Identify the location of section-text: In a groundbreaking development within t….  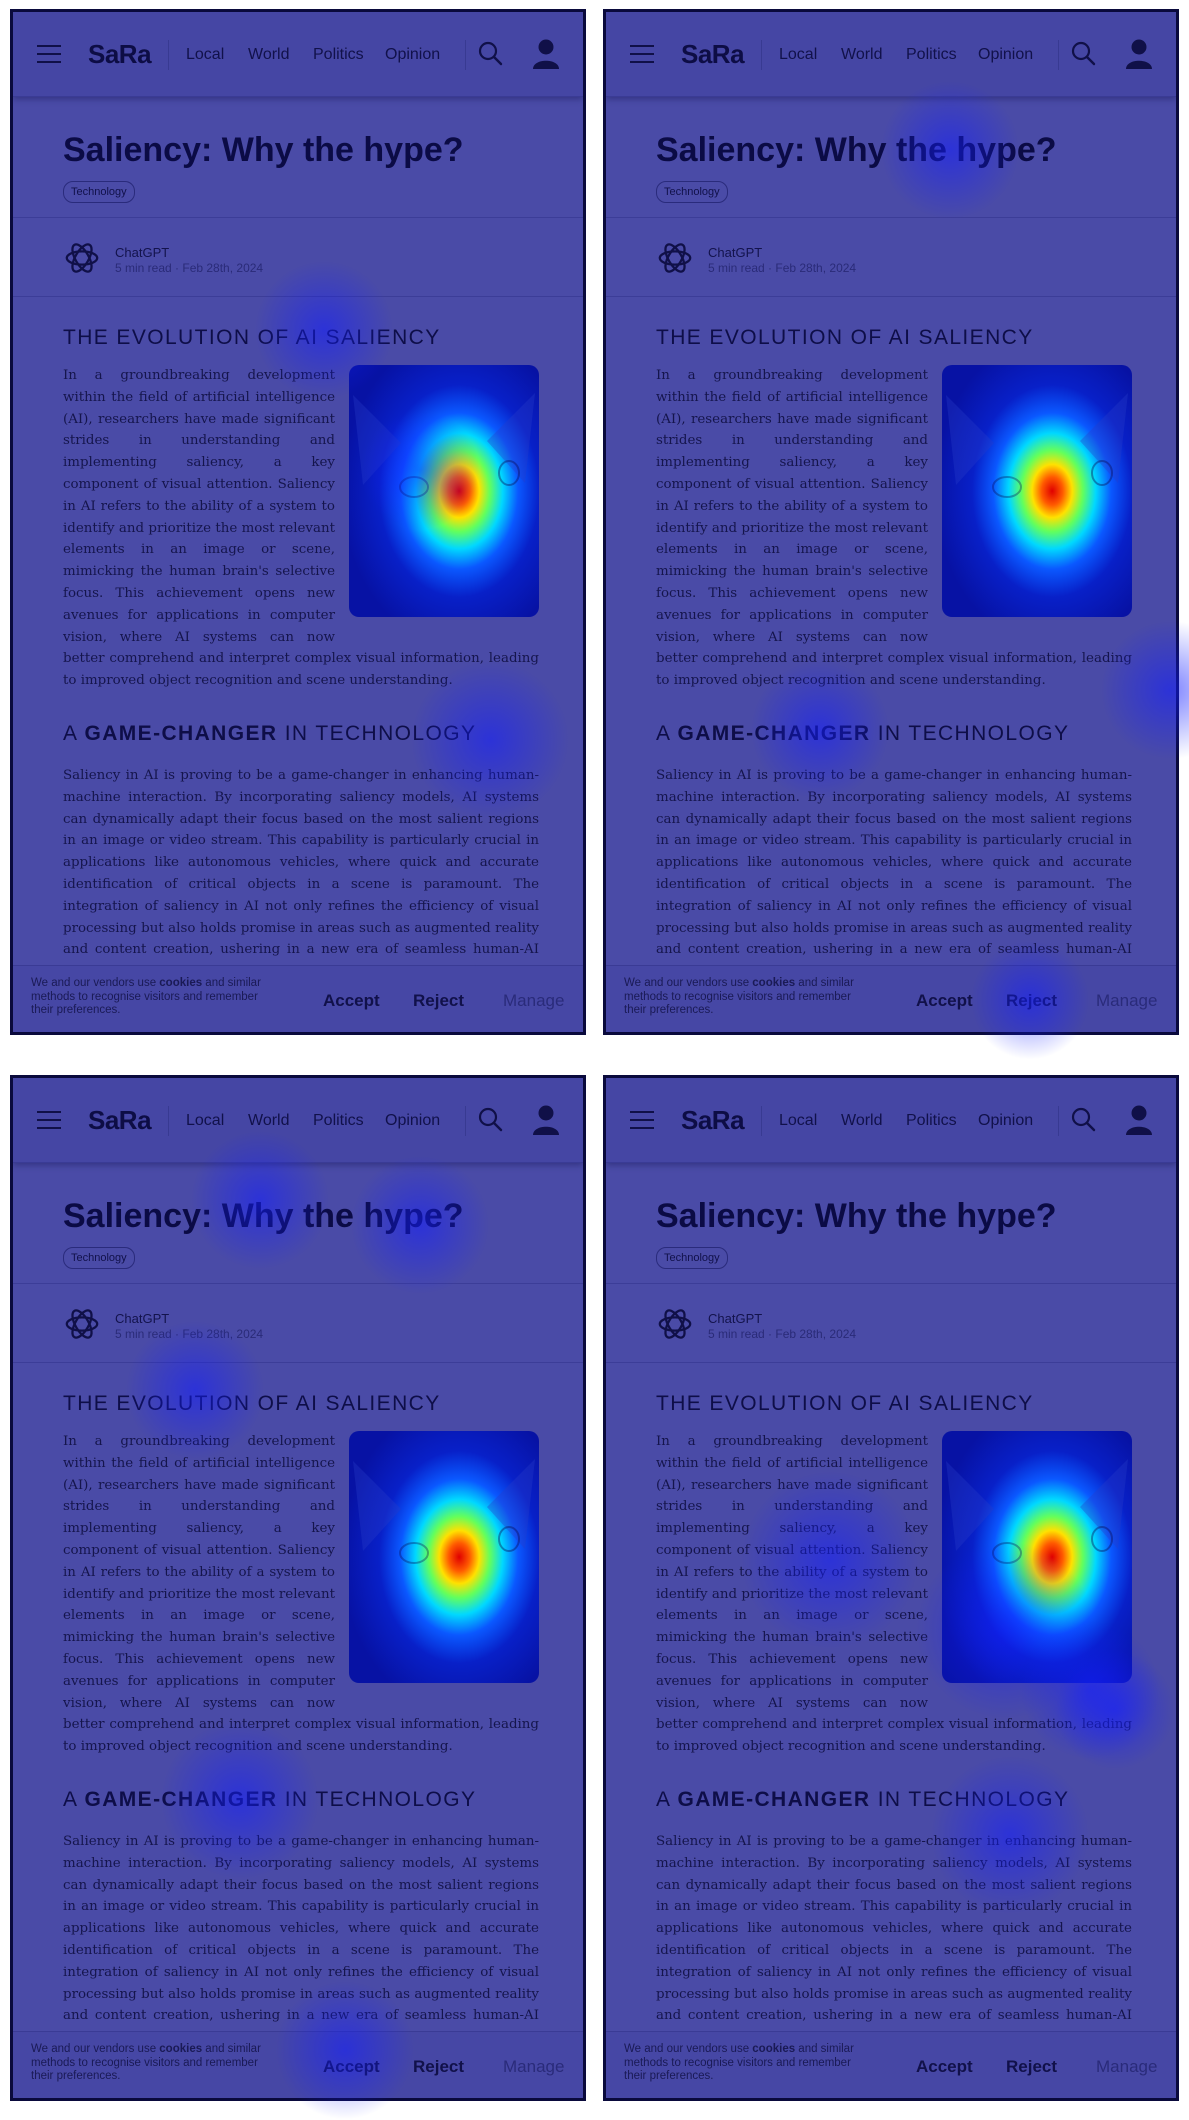
(301, 1594).